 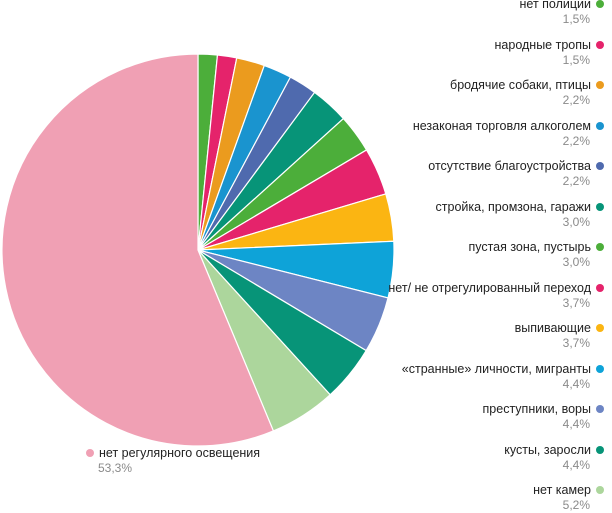 I want to click on legend-item-main: нет регулярного освещения 53,3%, so click(x=173, y=461).